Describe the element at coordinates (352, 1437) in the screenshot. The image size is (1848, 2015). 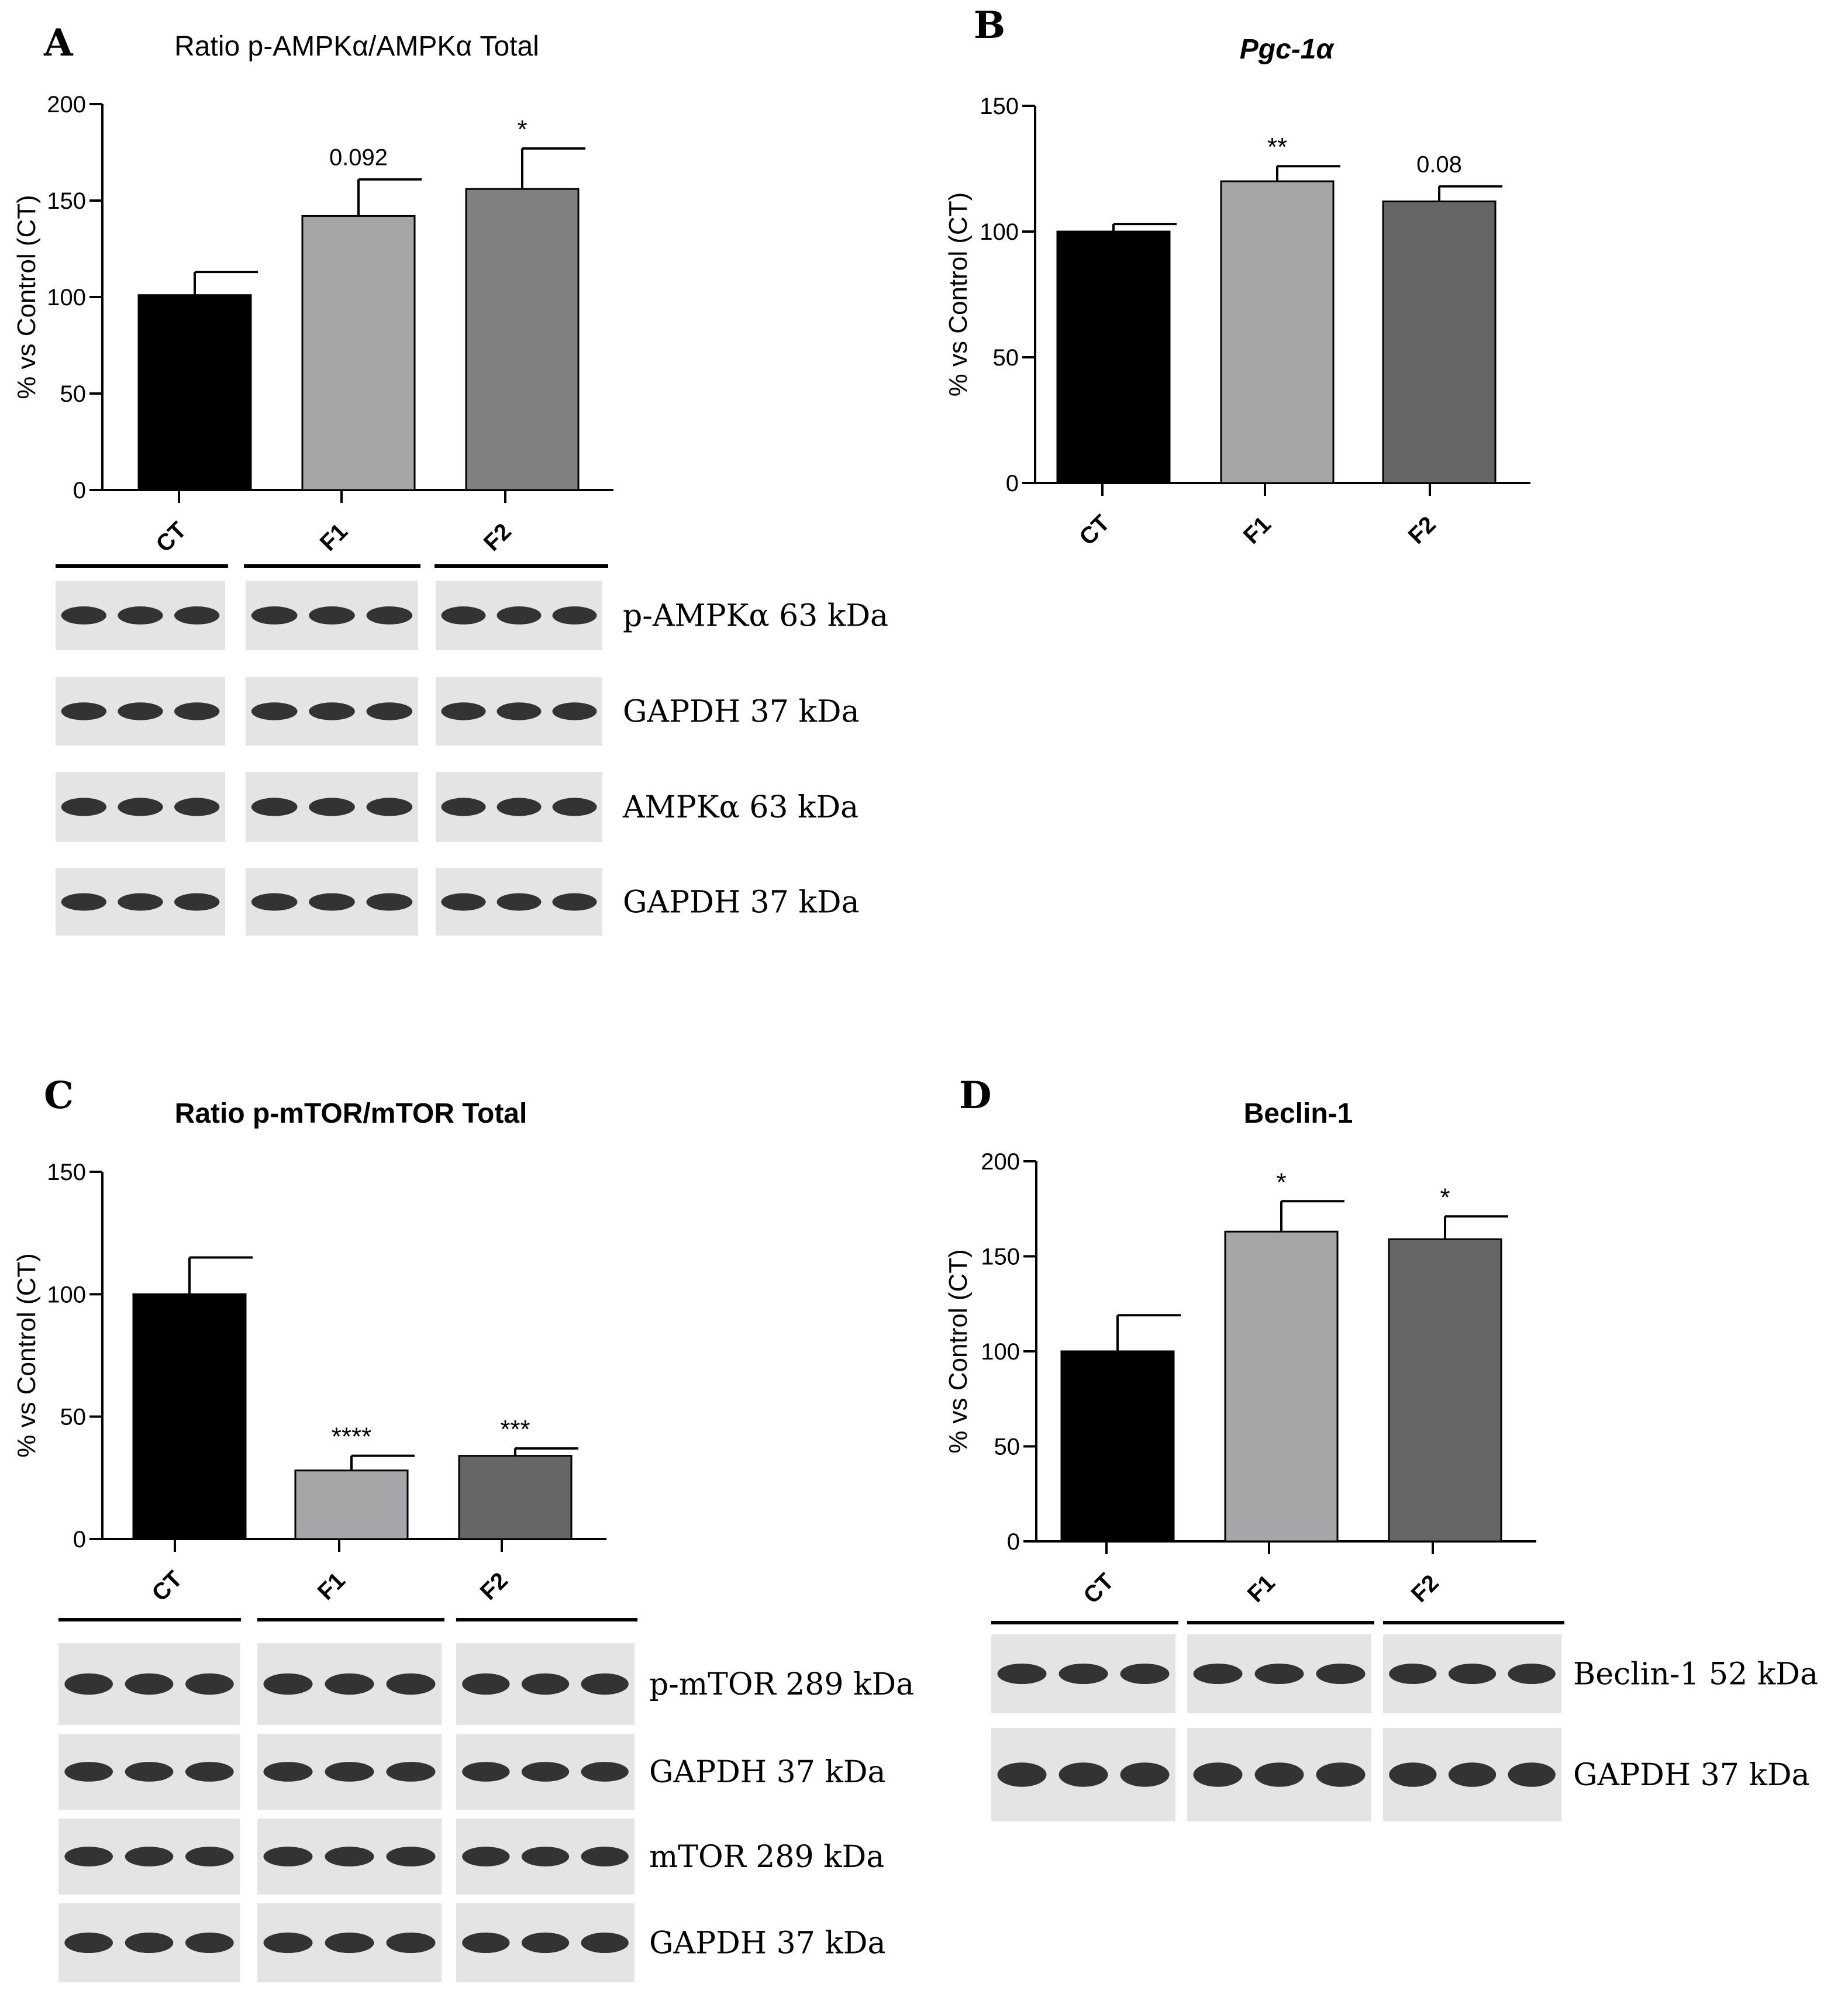
I see `bar-annotation: ****` at that location.